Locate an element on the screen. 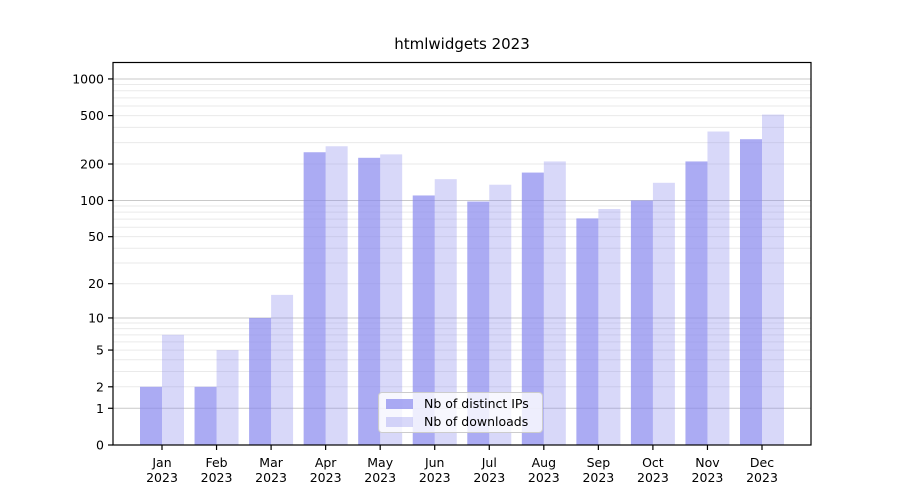 Image resolution: width=900 pixels, height=500 pixels. bar-distinct-ips-apr is located at coordinates (314, 298).